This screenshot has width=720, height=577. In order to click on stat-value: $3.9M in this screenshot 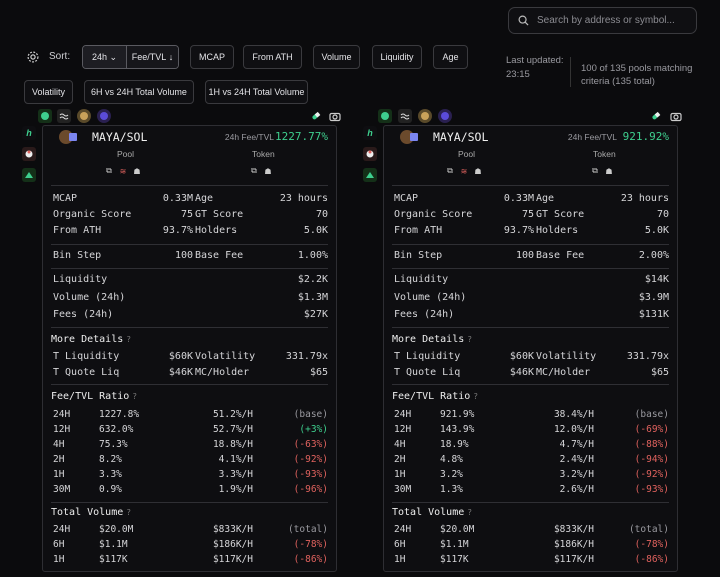, I will do `click(653, 297)`.